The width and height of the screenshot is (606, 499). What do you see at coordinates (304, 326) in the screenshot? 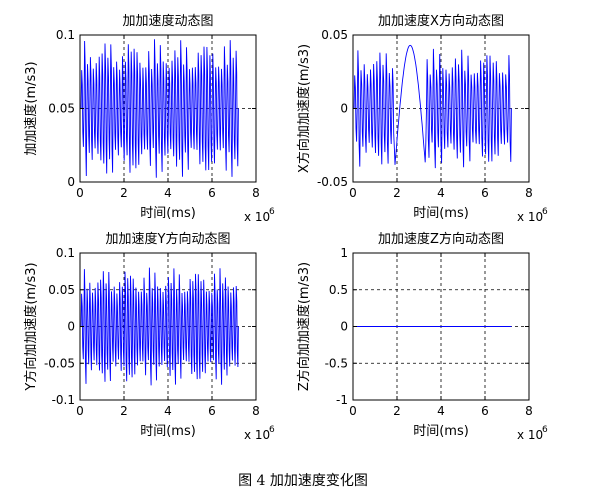
I see `y-axis-label: Z方向加加速度(m/s3)` at bounding box center [304, 326].